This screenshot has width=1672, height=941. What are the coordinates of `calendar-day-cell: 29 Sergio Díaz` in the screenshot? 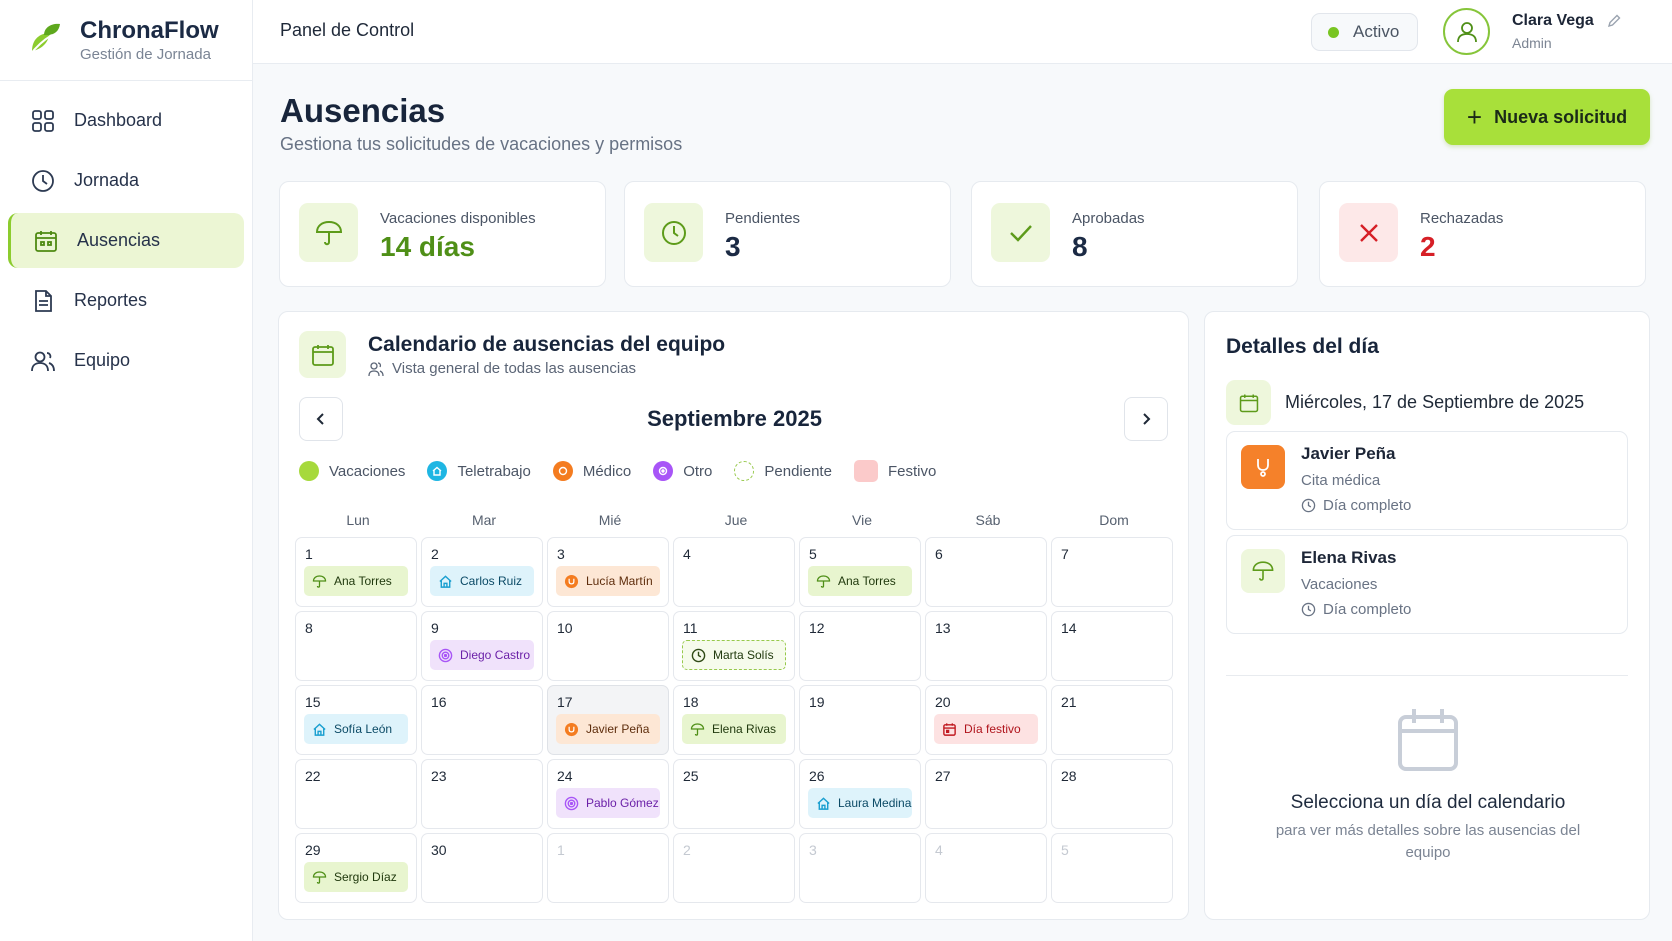 It's located at (356, 868).